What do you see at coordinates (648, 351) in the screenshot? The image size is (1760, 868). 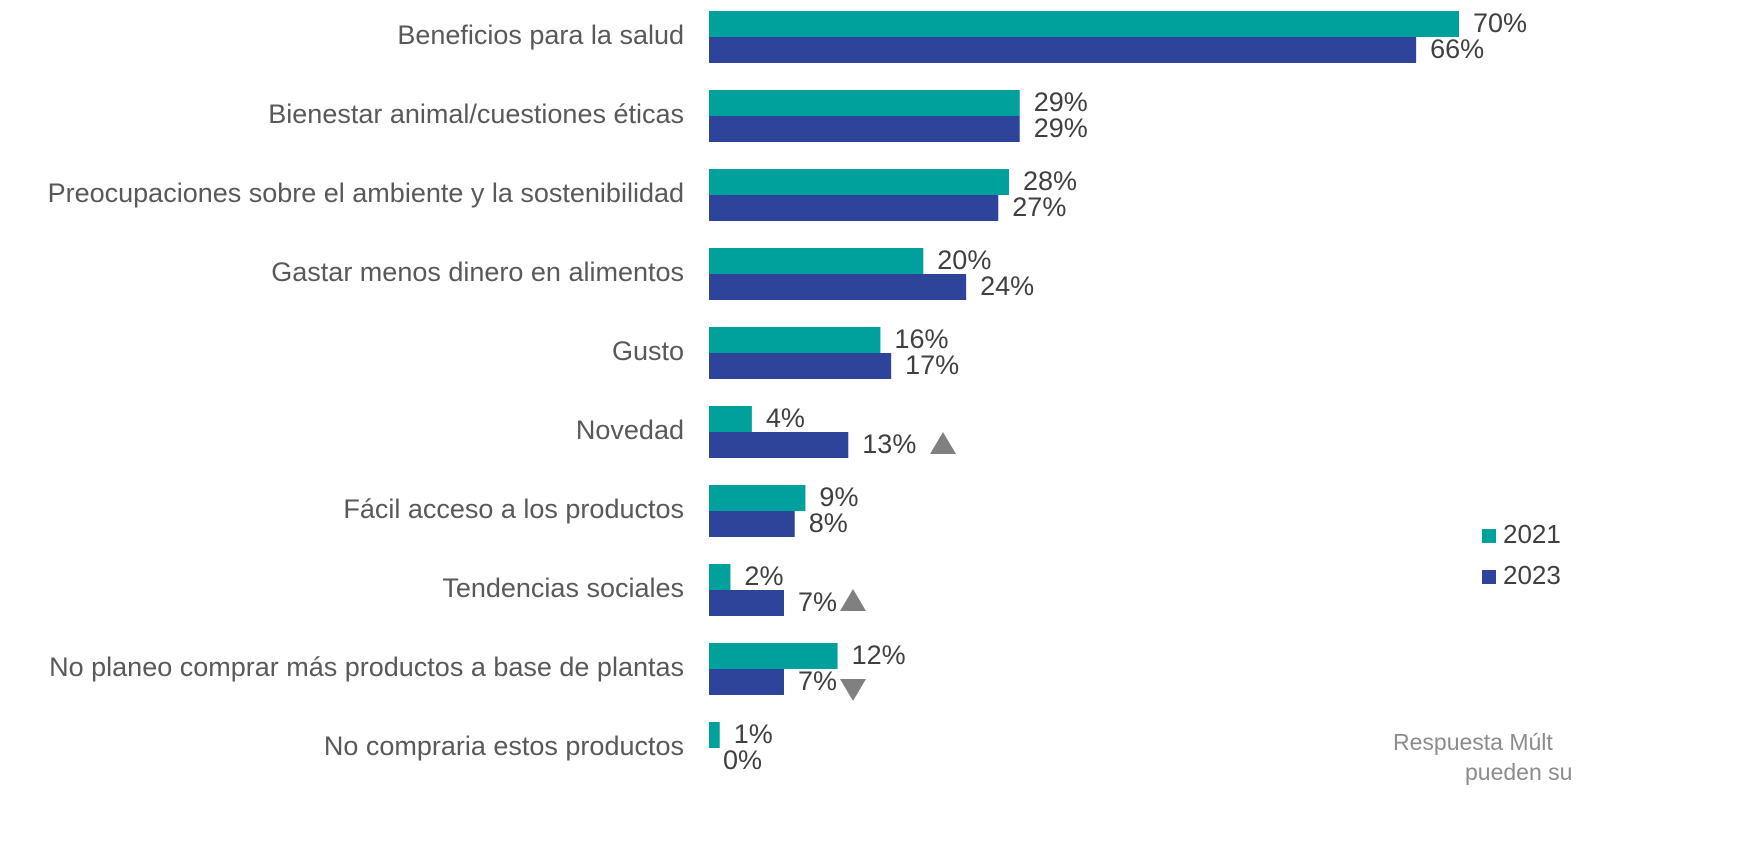 I see `category-label: Gusto` at bounding box center [648, 351].